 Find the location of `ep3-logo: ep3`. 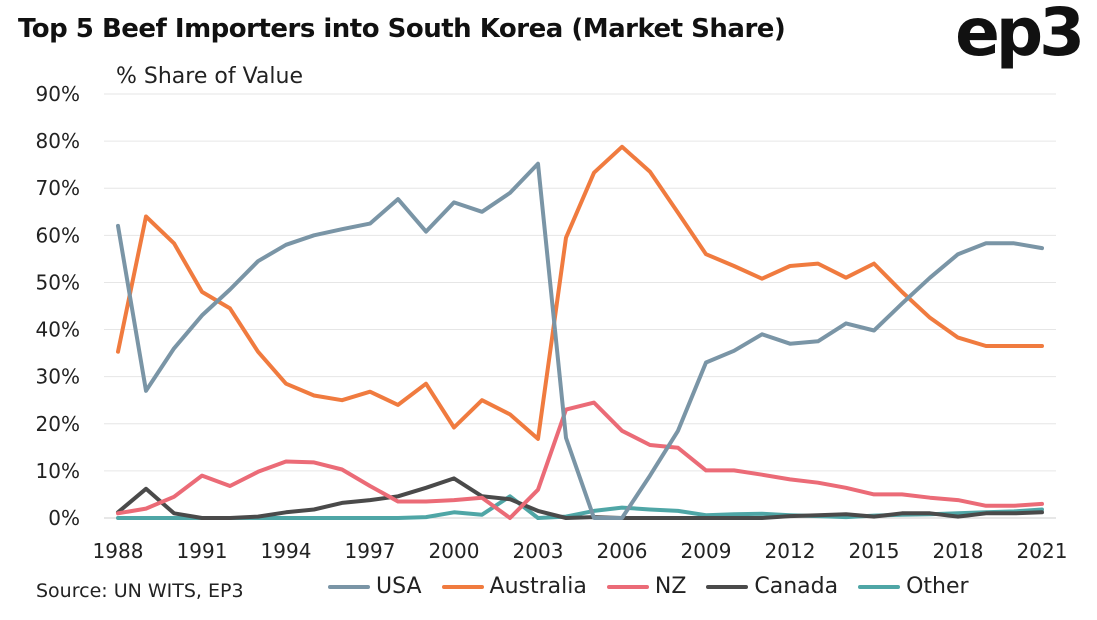

ep3-logo: ep3 is located at coordinates (1020, 35).